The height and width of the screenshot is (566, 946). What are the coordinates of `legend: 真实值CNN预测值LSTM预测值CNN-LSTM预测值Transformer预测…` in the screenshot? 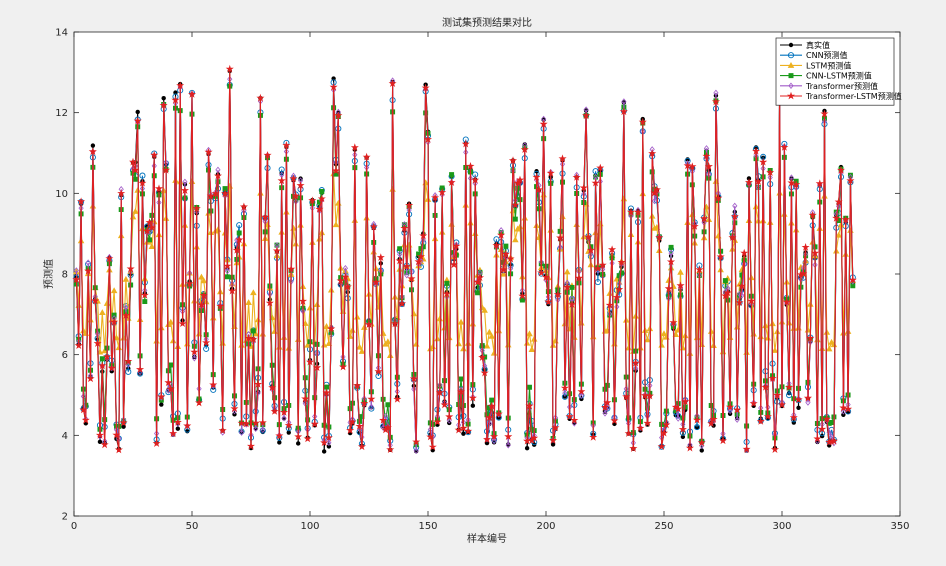 It's located at (838, 71).